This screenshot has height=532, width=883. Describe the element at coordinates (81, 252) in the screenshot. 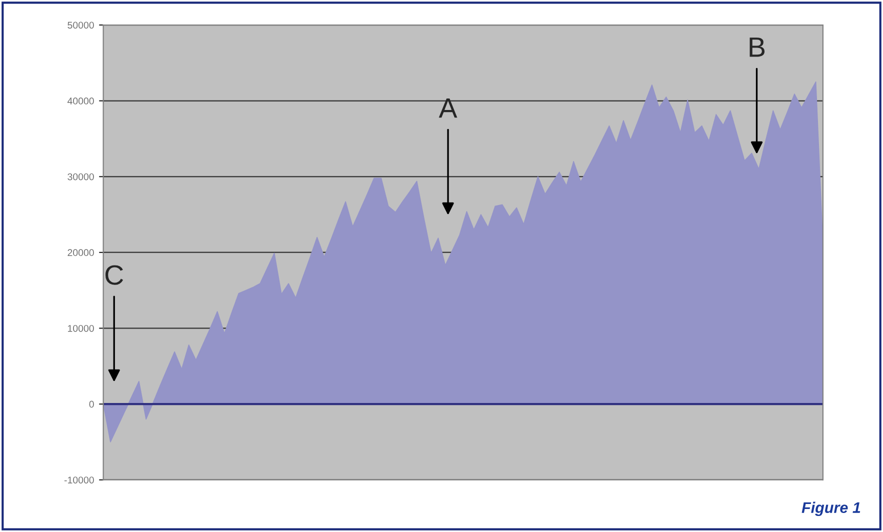

I see `y-tick-label: 20000` at that location.